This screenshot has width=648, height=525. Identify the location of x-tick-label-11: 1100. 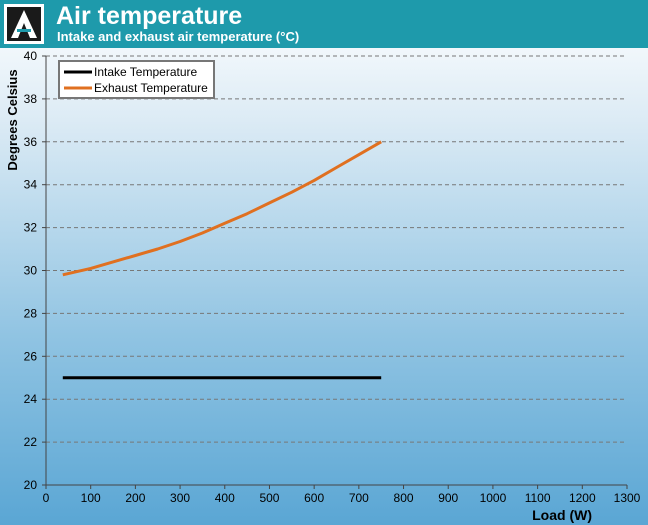
(538, 498).